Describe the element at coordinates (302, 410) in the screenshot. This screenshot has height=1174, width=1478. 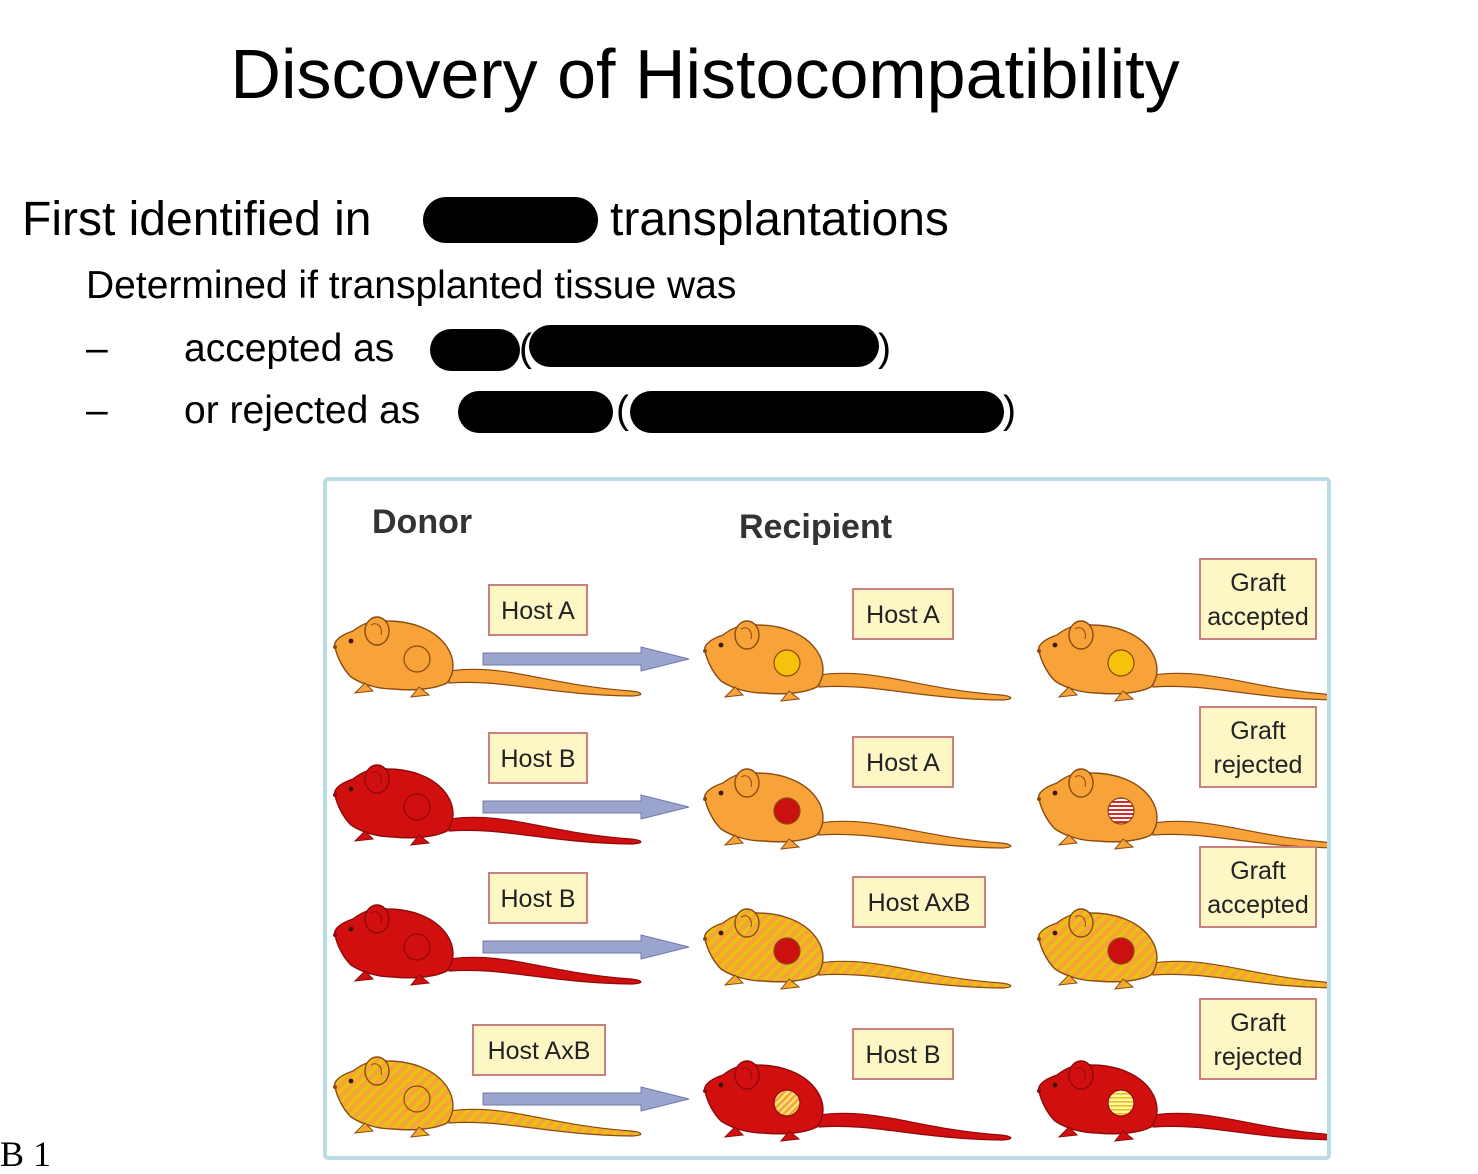
I see `bullet-rejected-text: or rejected as` at that location.